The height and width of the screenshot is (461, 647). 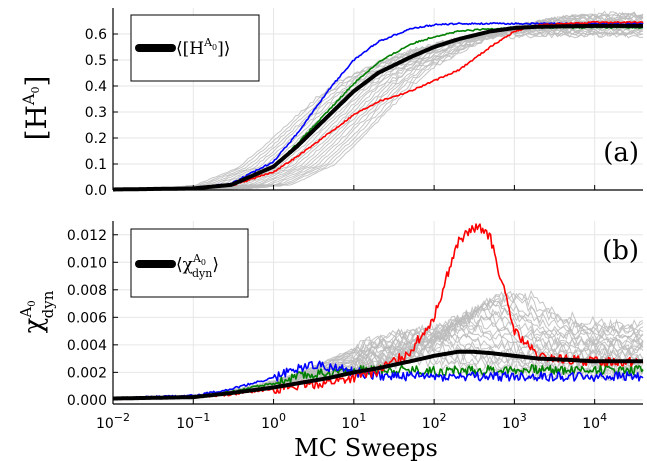 What do you see at coordinates (87, 373) in the screenshot?
I see `y-tick-label: 0.002` at bounding box center [87, 373].